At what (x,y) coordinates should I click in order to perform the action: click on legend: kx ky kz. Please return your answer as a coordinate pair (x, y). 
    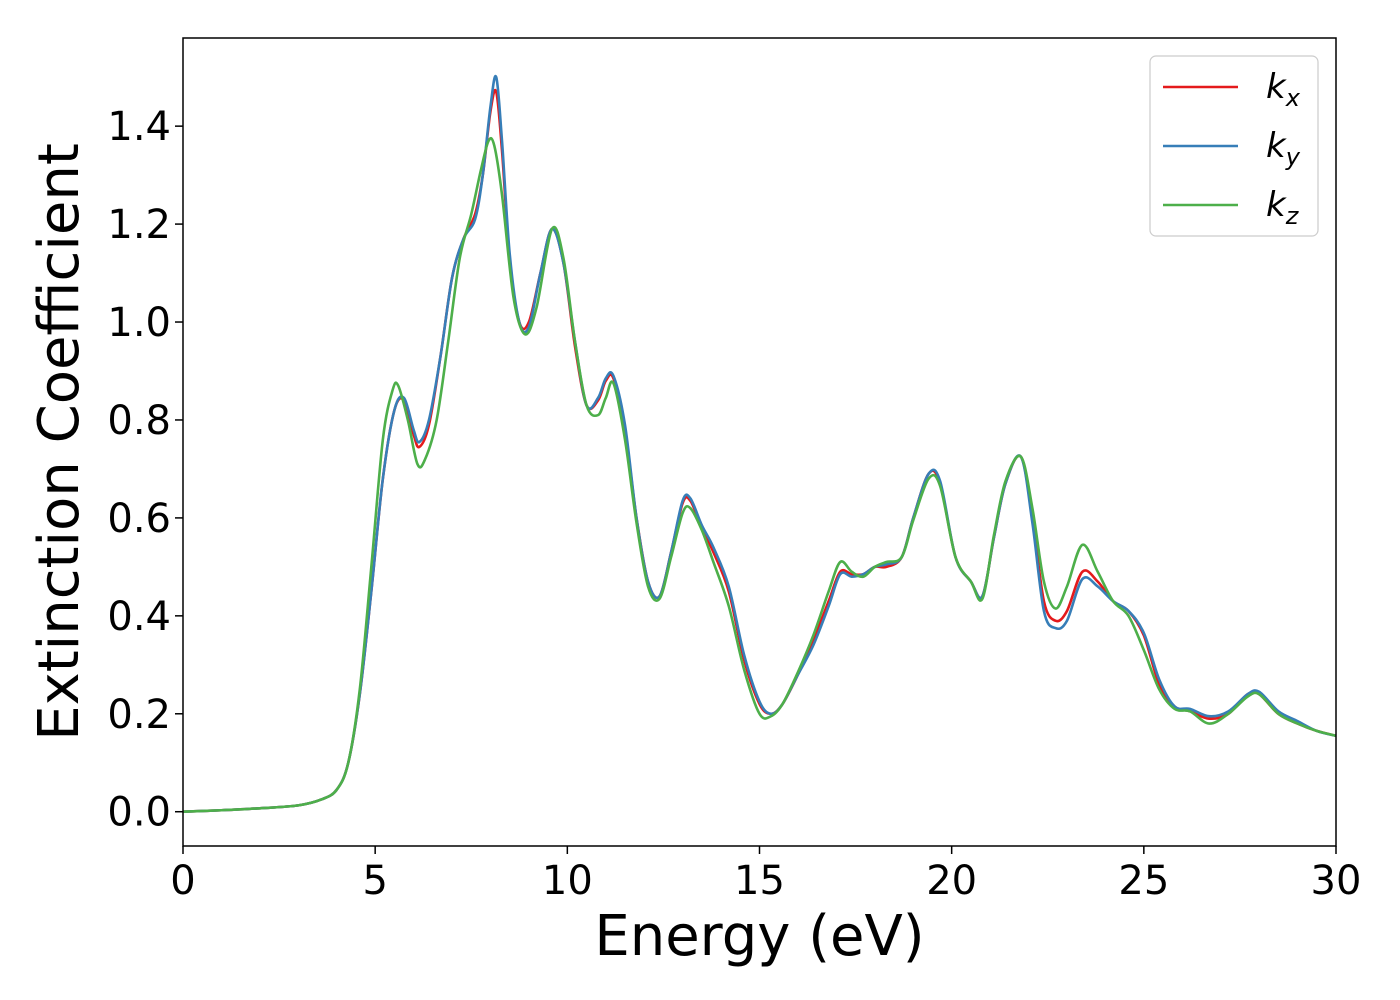
    Looking at the image, I should click on (1234, 146).